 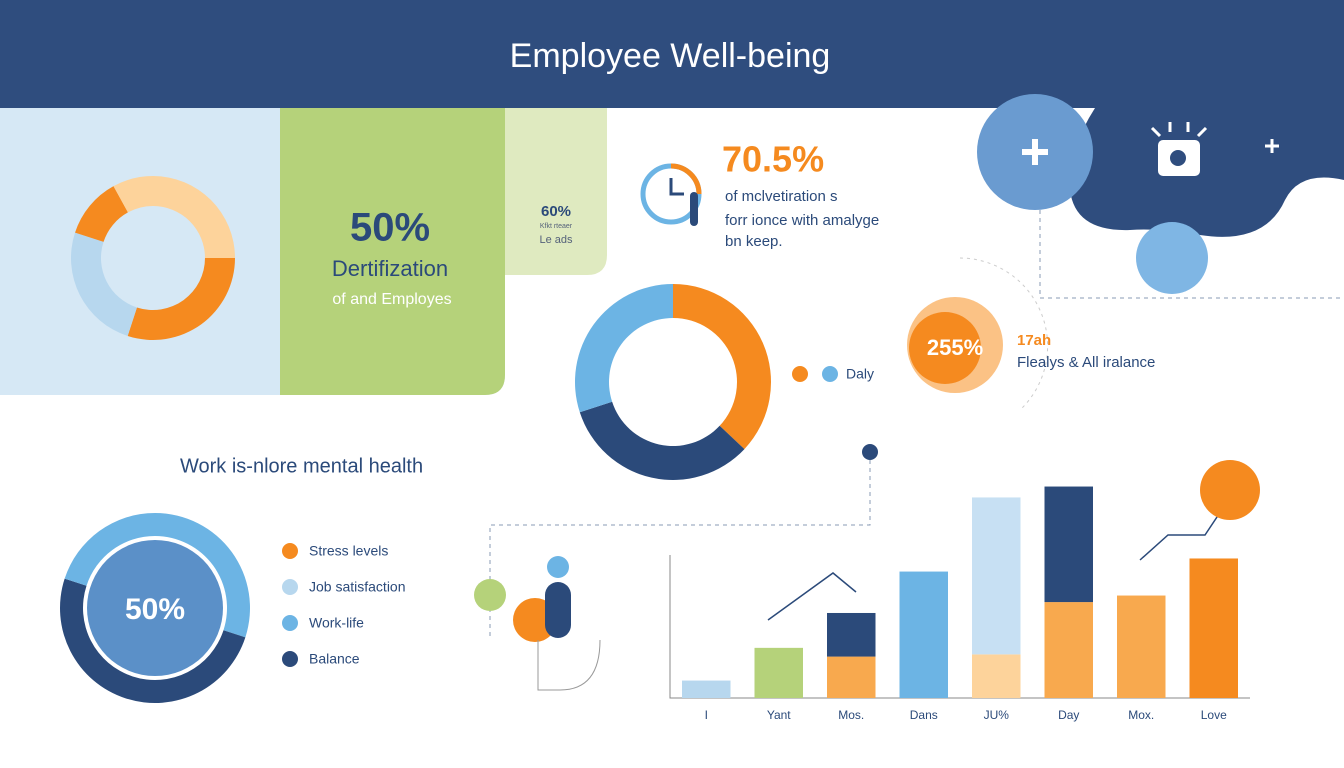 I want to click on clock-hands, so click(x=676, y=187).